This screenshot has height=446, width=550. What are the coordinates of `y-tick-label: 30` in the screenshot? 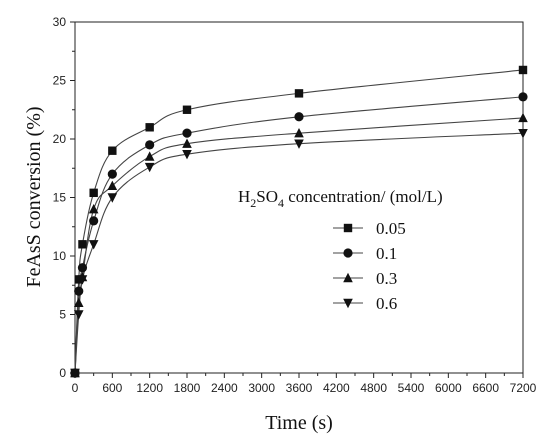 It's located at (60, 22).